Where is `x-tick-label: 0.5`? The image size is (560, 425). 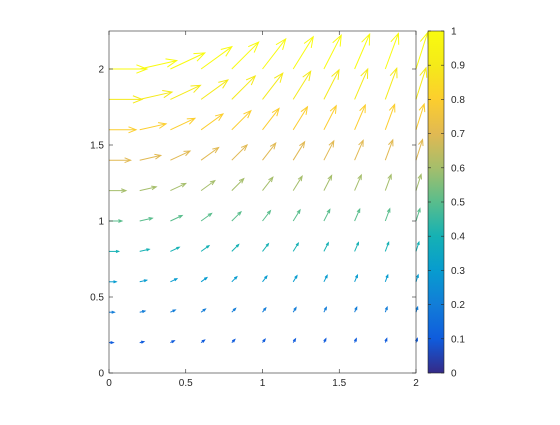
x-tick-label: 0.5 is located at coordinates (186, 383).